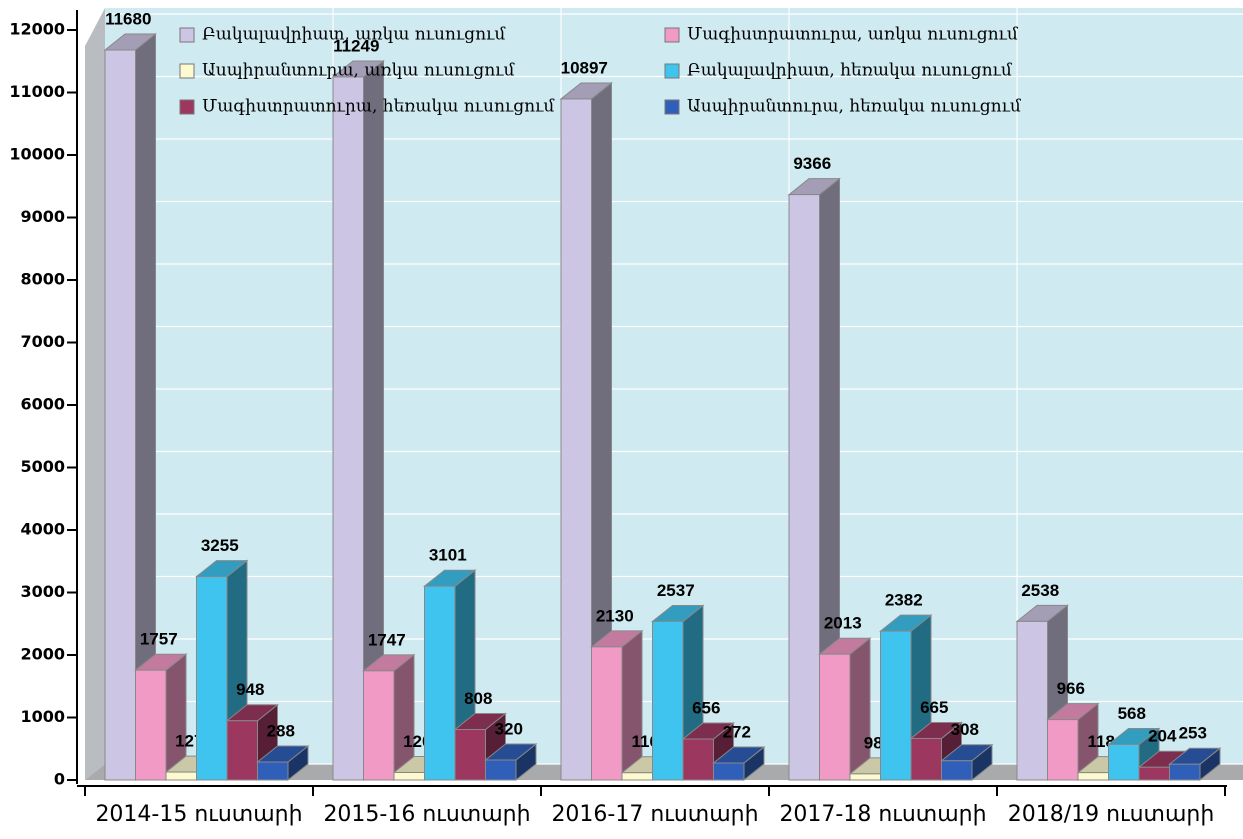  What do you see at coordinates (42, 529) in the screenshot?
I see `y-tick-label: 4000` at bounding box center [42, 529].